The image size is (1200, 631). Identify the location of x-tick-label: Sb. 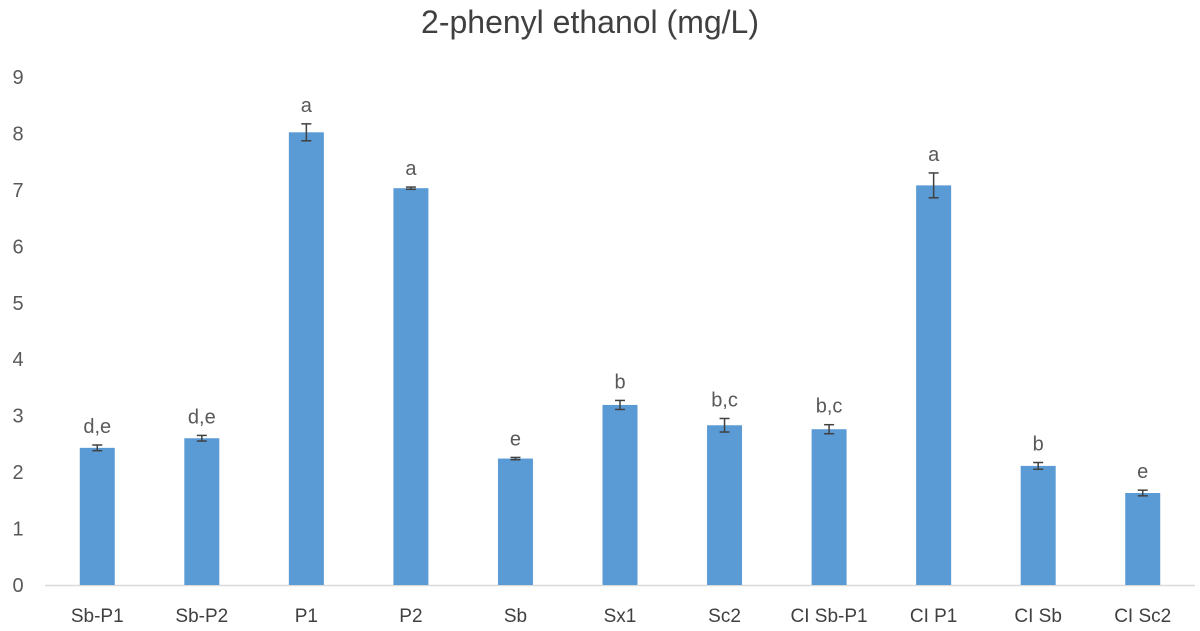
(515, 616).